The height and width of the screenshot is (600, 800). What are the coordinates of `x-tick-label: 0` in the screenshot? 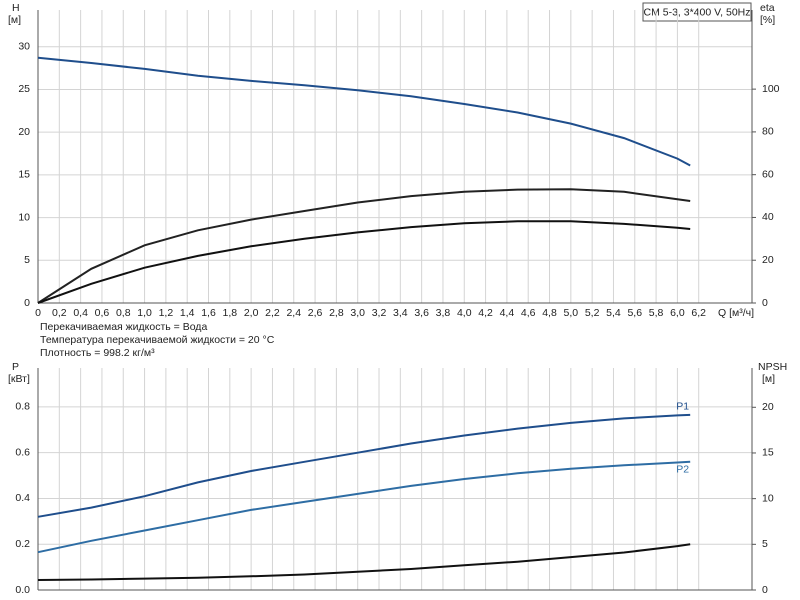 It's located at (38, 313).